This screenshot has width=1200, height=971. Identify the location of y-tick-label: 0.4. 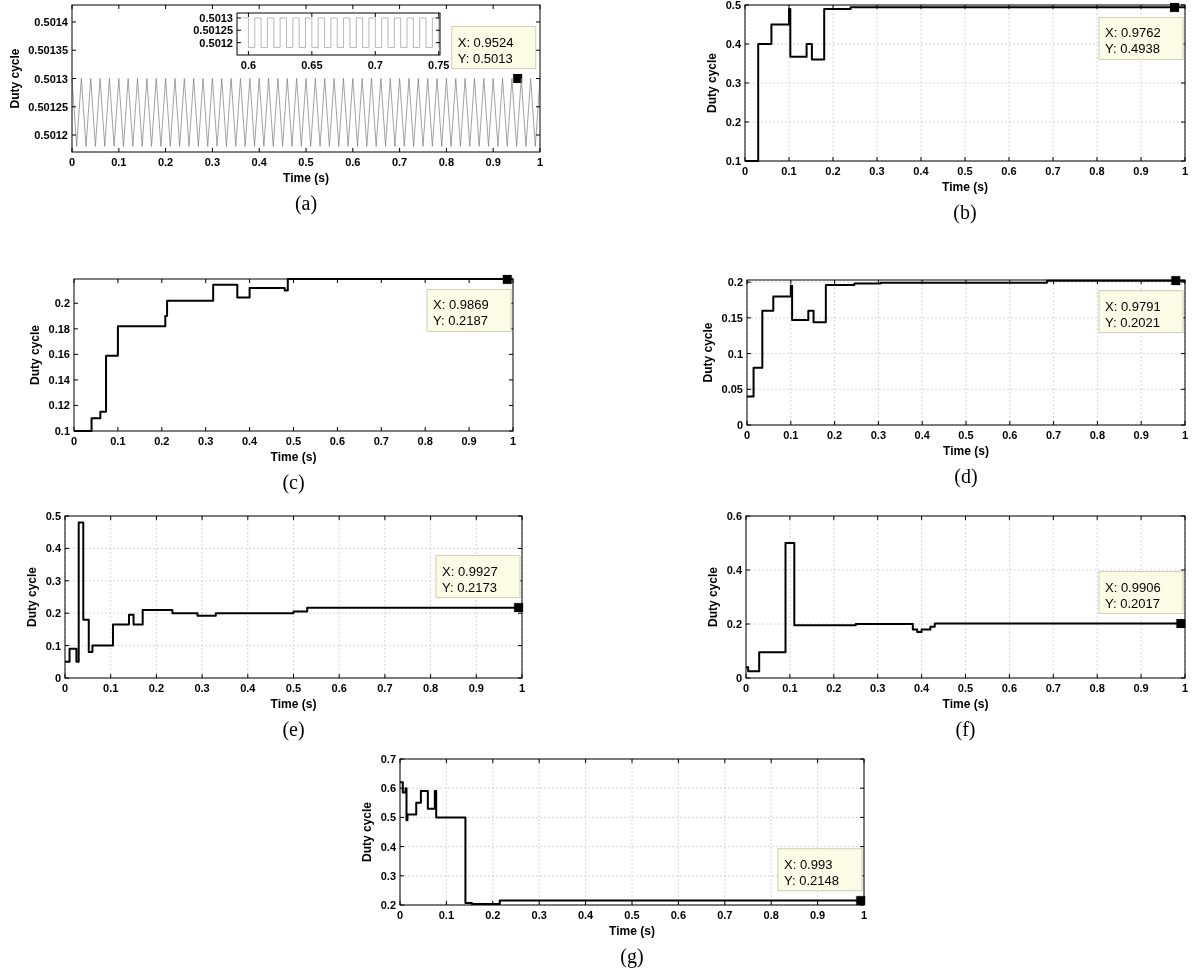
(733, 44).